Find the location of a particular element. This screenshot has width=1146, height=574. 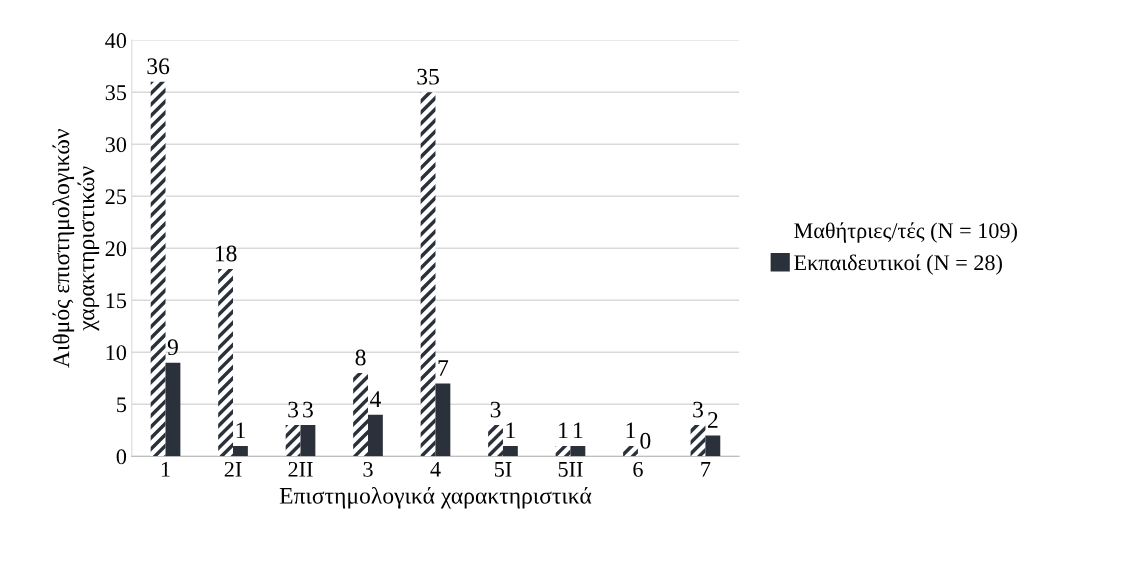

x-tick-label: 1 is located at coordinates (165, 469).